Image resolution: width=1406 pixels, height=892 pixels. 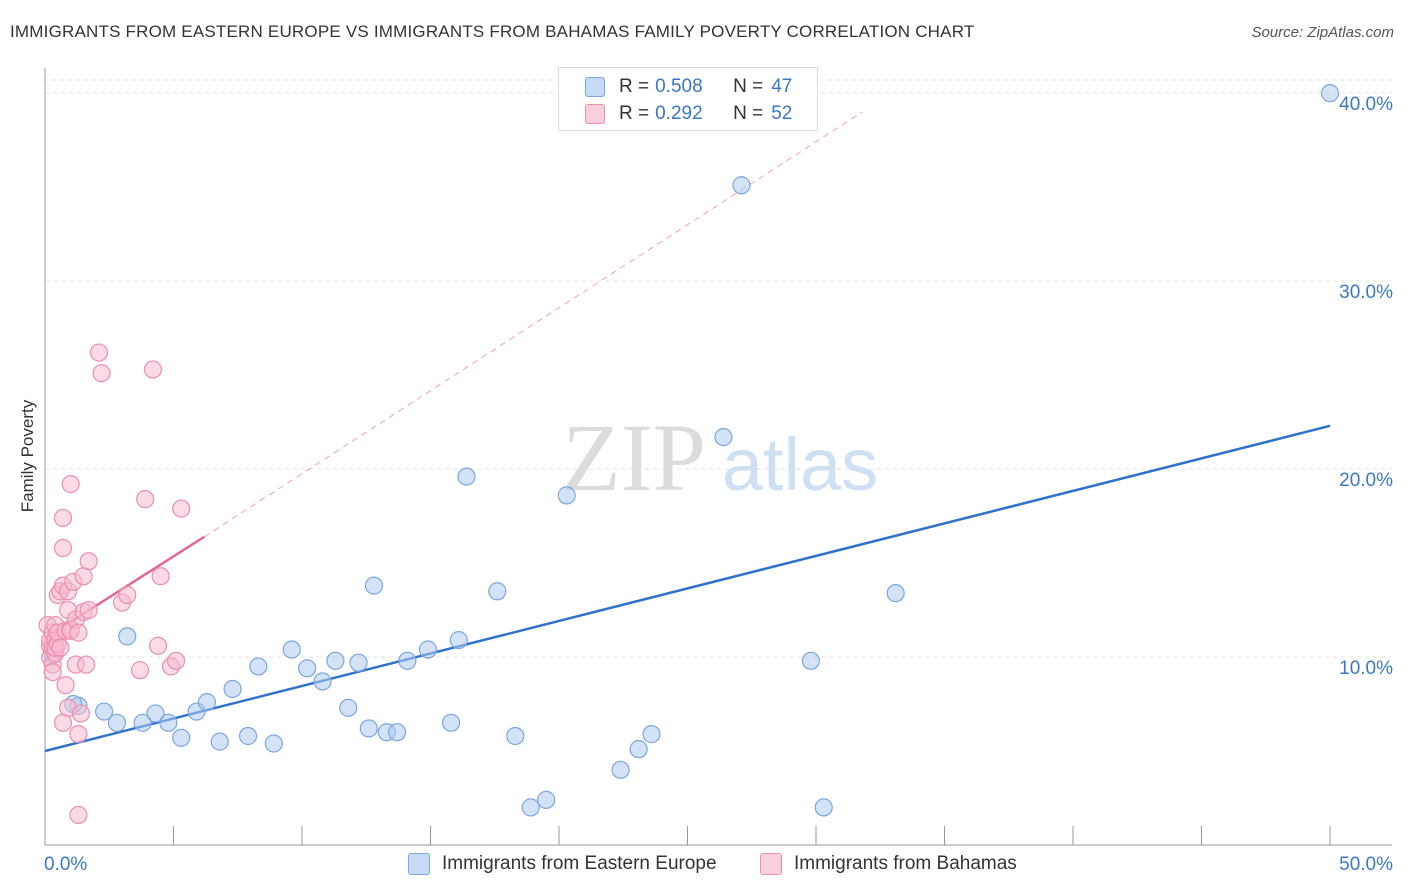 I want to click on legend-row-eastern-europe: R = 0.508 N = 47, so click(x=688, y=87).